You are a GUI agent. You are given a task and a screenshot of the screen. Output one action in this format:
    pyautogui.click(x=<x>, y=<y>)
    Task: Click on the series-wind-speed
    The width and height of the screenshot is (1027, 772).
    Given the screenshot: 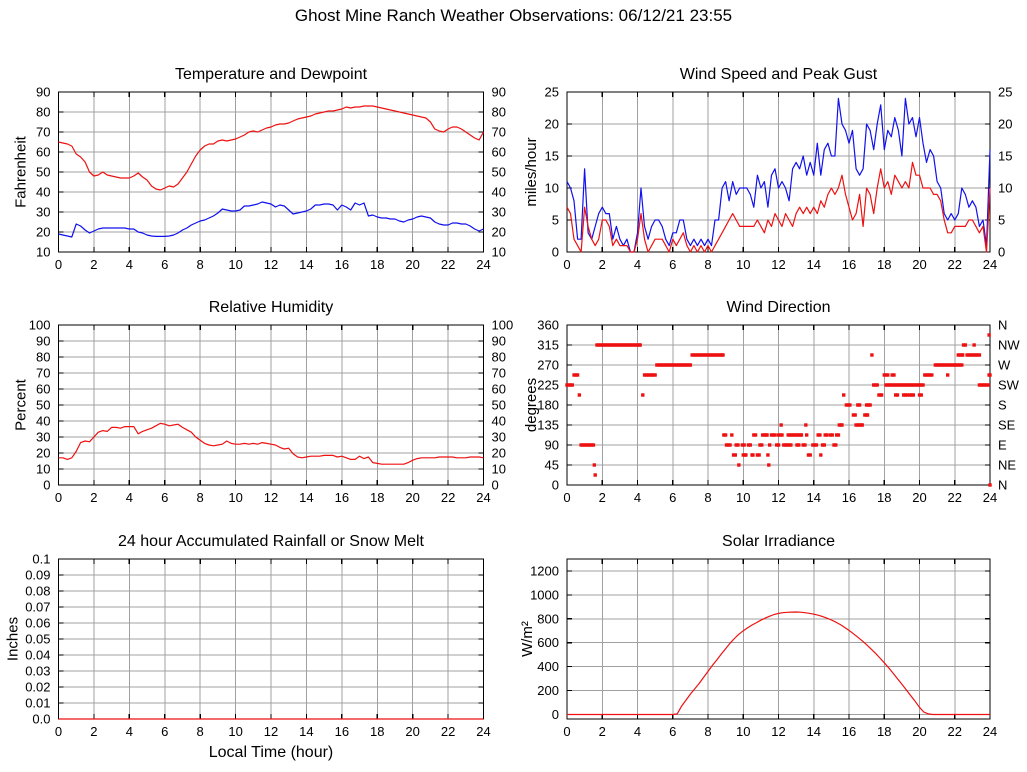 What is the action you would take?
    pyautogui.click(x=778, y=207)
    